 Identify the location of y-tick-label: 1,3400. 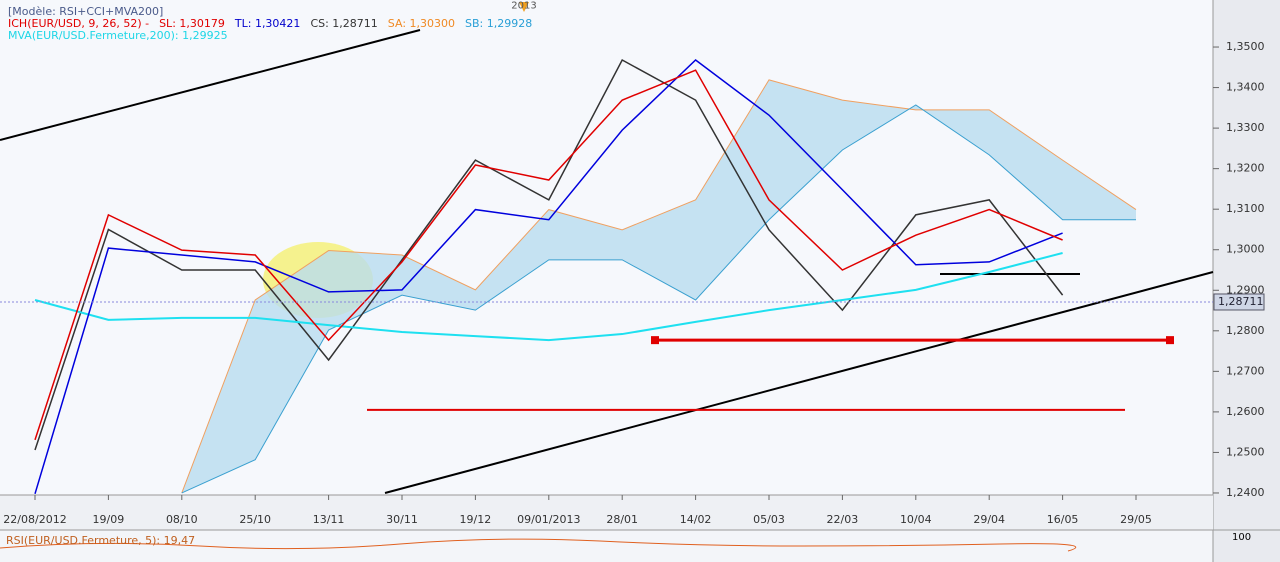
(1245, 87).